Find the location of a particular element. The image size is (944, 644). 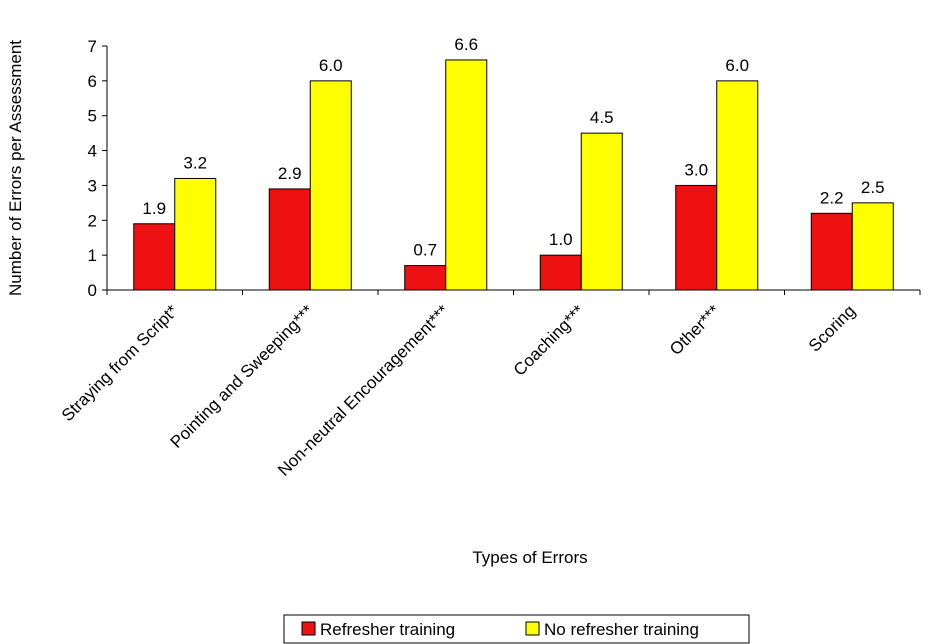

legend: Refresher training No refresher training is located at coordinates (516, 629).